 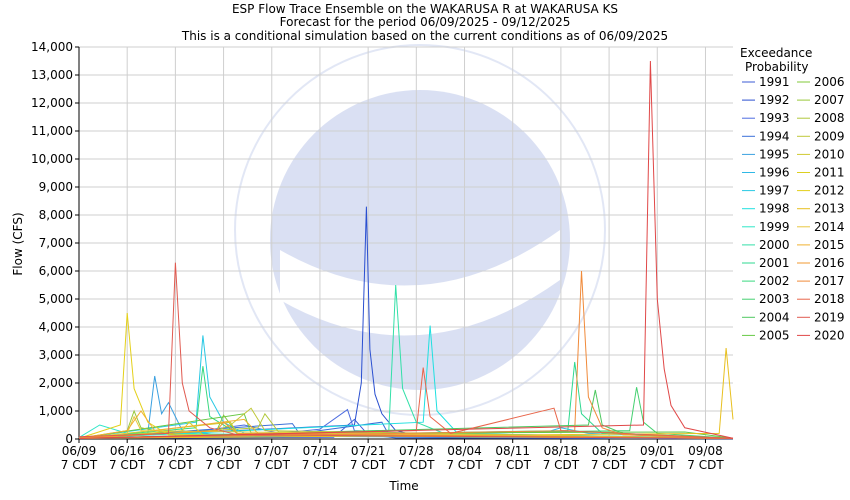 What do you see at coordinates (52, 47) in the screenshot?
I see `y-tick-label: 14,000` at bounding box center [52, 47].